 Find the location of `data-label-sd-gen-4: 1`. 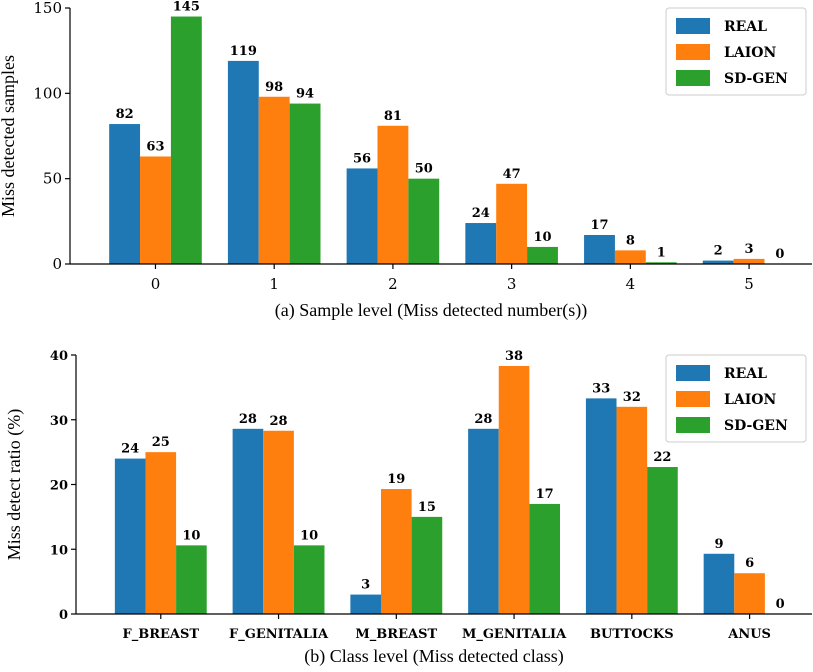

data-label-sd-gen-4: 1 is located at coordinates (661, 252).